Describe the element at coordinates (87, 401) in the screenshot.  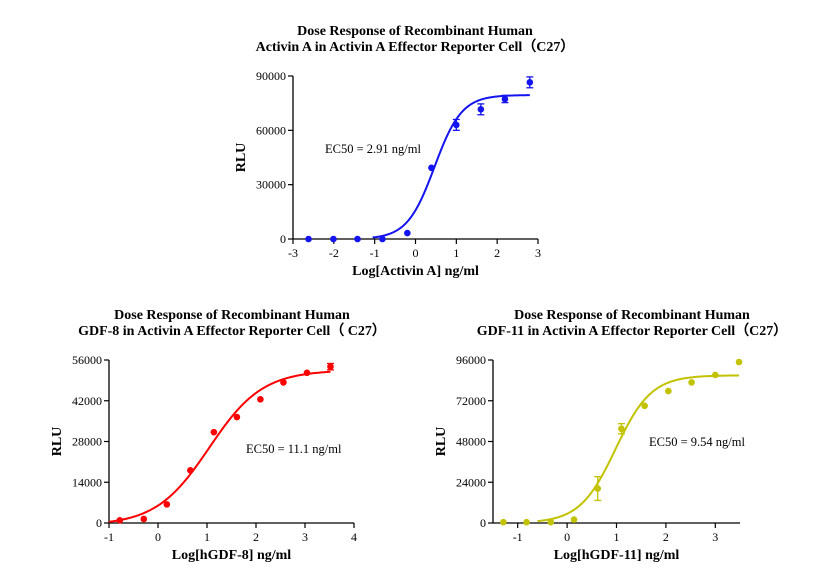
I see `y-tick-label: 42000` at that location.